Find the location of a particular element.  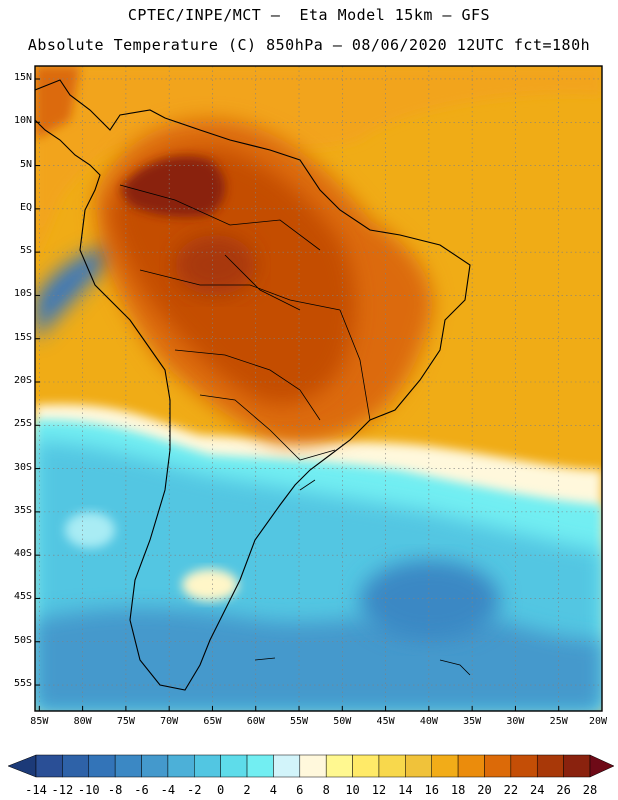

colorbar-label: 12 is located at coordinates (379, 790).